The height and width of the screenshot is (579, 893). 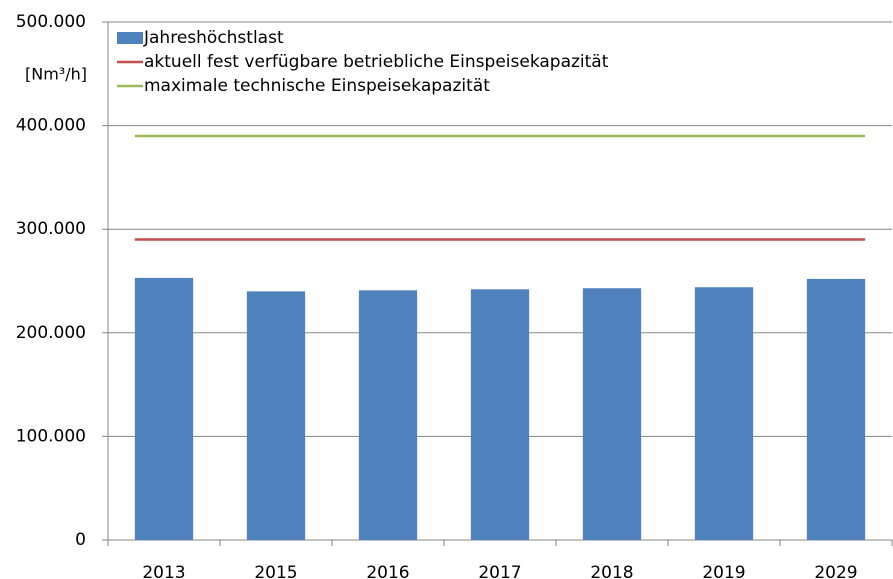 What do you see at coordinates (835, 571) in the screenshot?
I see `x-tick-label: 2029` at bounding box center [835, 571].